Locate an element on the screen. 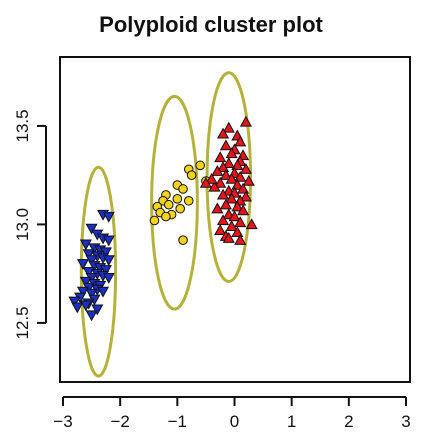 The height and width of the screenshot is (432, 422). y-tick-label: 12.5 is located at coordinates (22, 322).